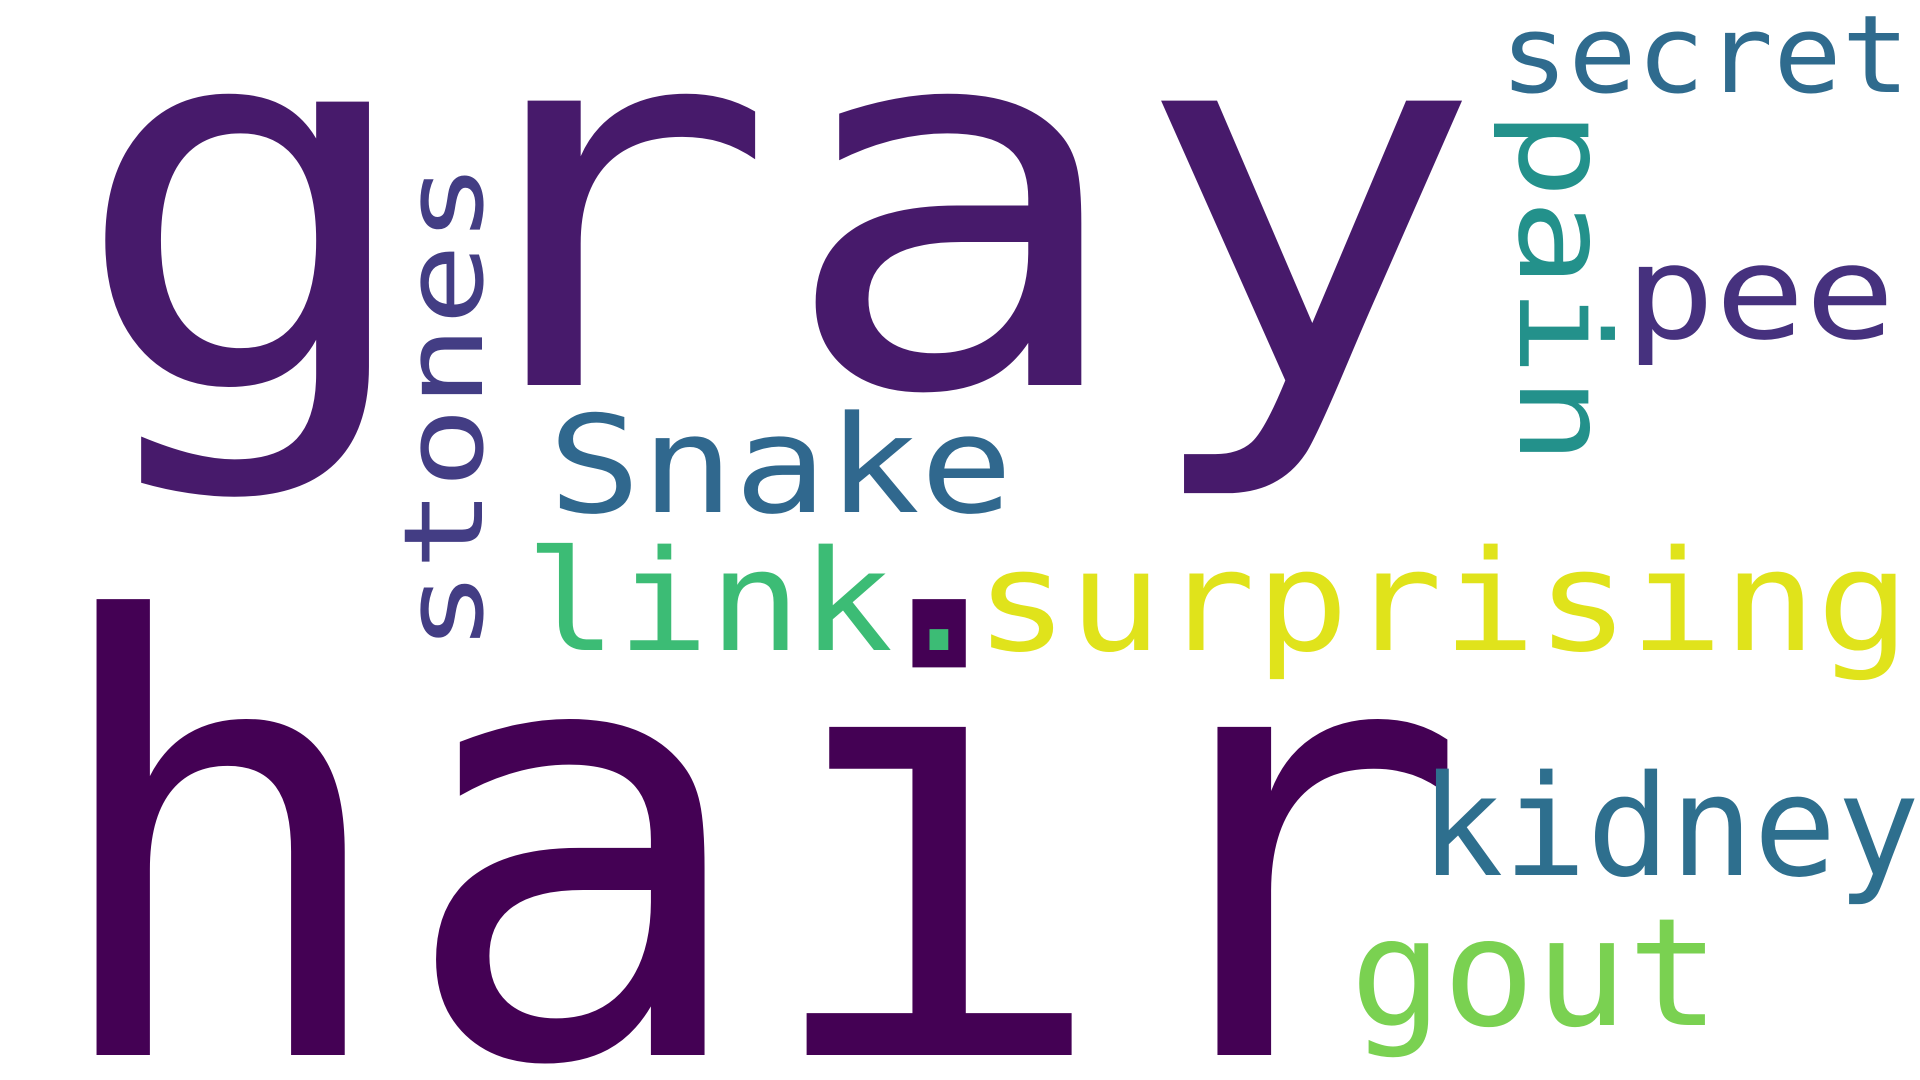 This screenshot has width=1920, height=1080. I want to click on word-kidney: kidney, so click(1670, 827).